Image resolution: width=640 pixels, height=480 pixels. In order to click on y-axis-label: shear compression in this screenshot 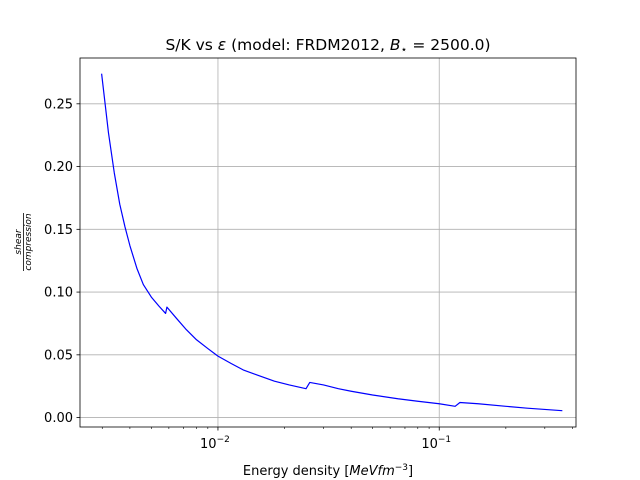, I will do `click(24, 242)`.